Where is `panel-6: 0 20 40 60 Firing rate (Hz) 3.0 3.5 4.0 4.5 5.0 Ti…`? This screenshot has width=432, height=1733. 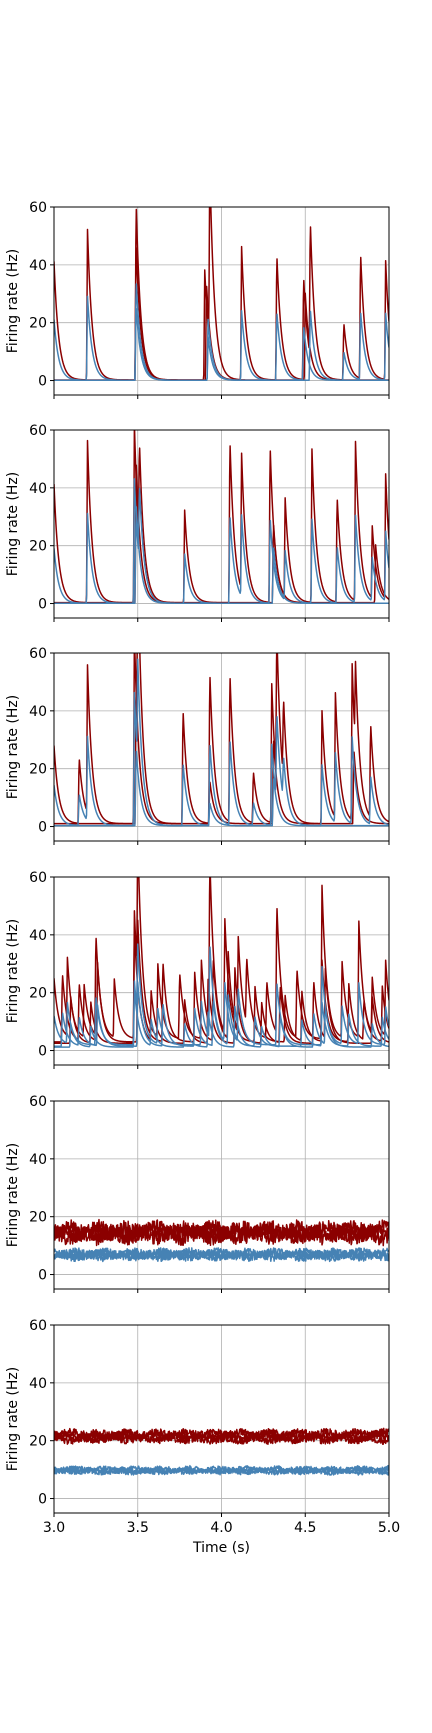 panel-6: 0 20 40 60 Firing rate (Hz) 3.0 3.5 4.0 4.5 5.0 Ti… is located at coordinates (202, 1437).